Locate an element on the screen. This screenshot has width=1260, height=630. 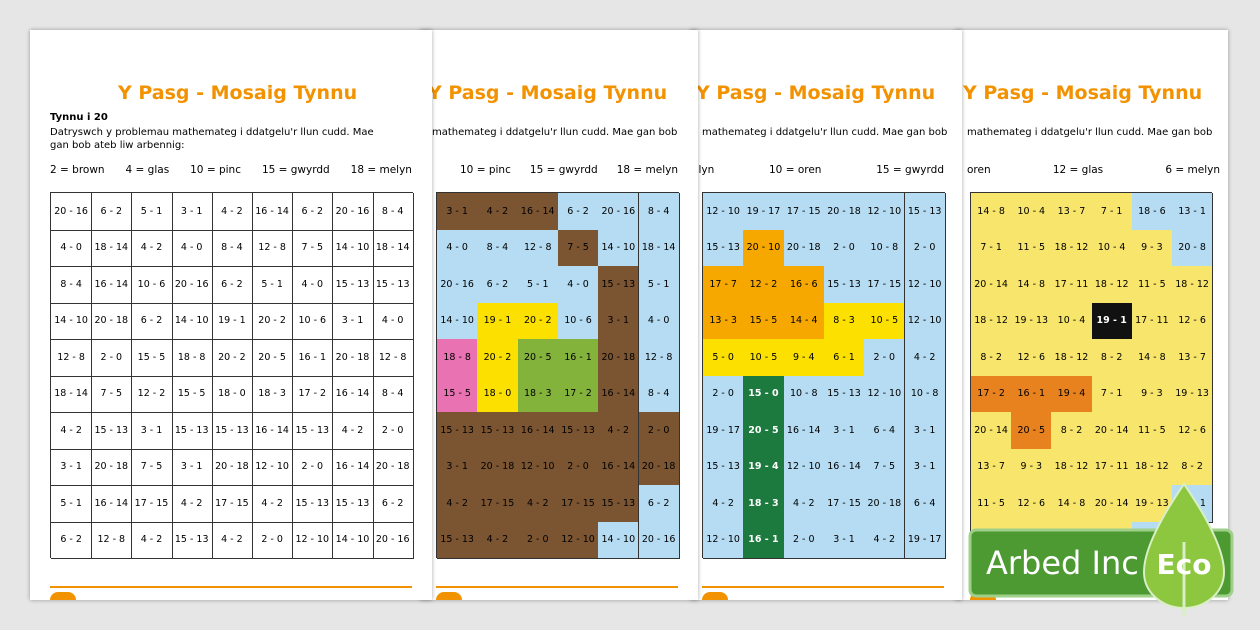
key-item: 10 = pinc is located at coordinates (215, 170).